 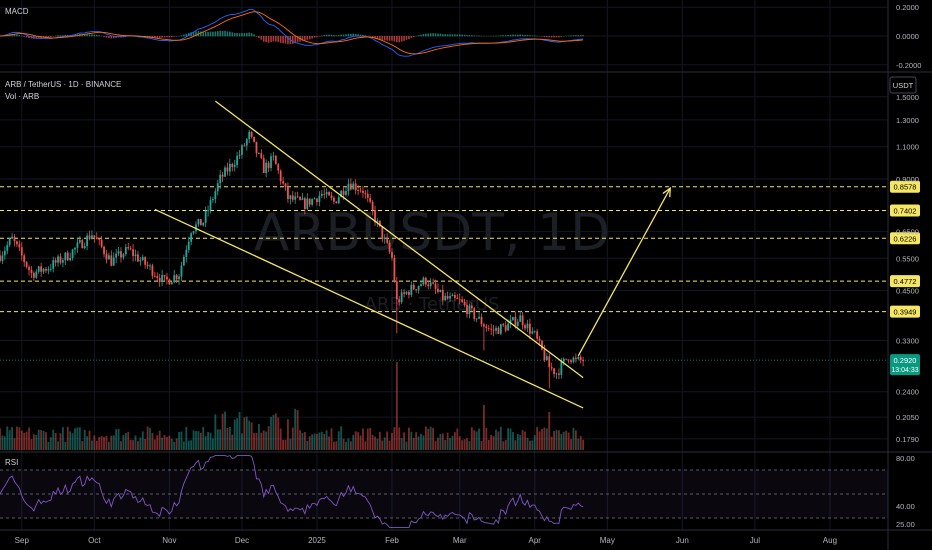 I want to click on price-tick-label: 0.5500, so click(x=907, y=258).